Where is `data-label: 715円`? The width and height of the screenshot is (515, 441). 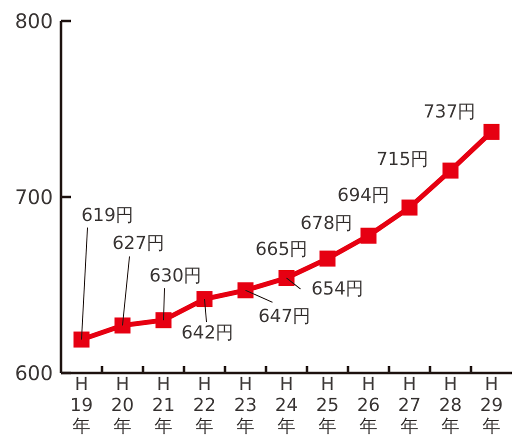 data-label: 715円 is located at coordinates (402, 159).